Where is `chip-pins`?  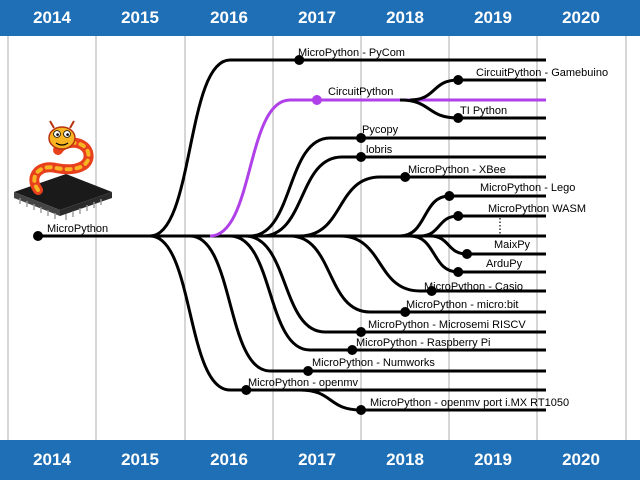 chip-pins is located at coordinates (60, 209).